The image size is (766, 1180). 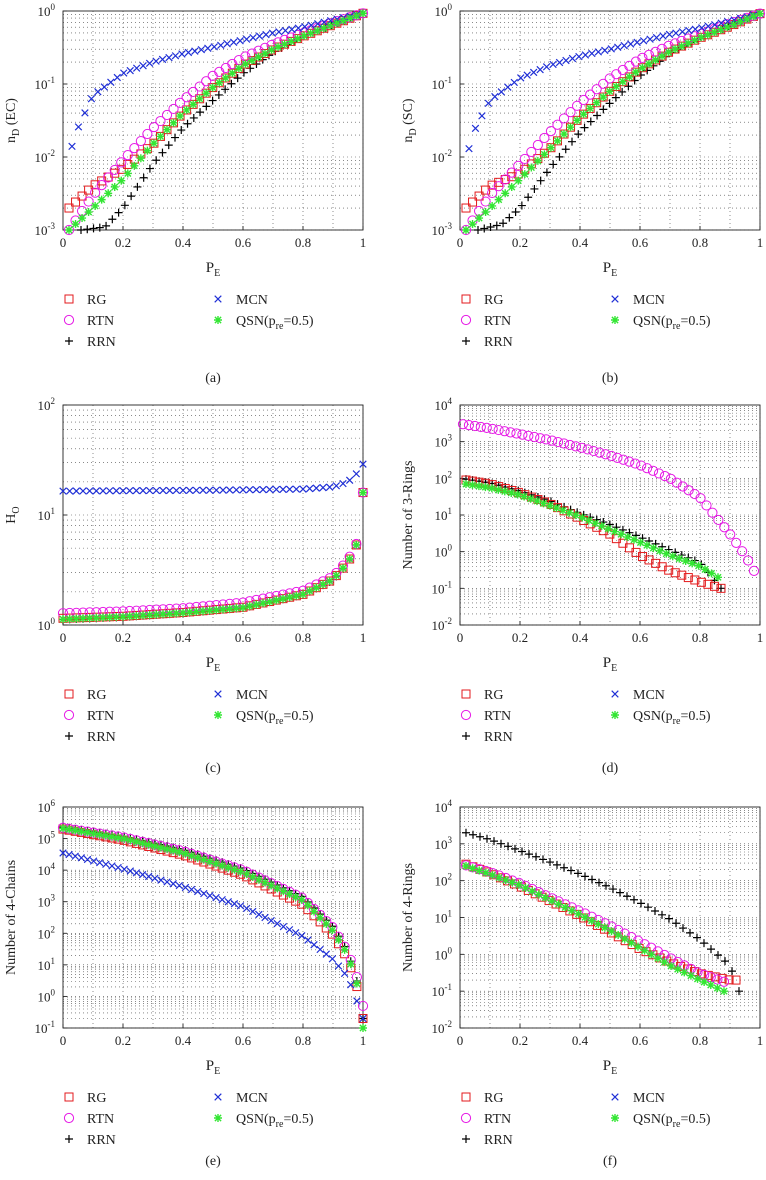 I want to click on series-MCN, so click(x=213, y=477).